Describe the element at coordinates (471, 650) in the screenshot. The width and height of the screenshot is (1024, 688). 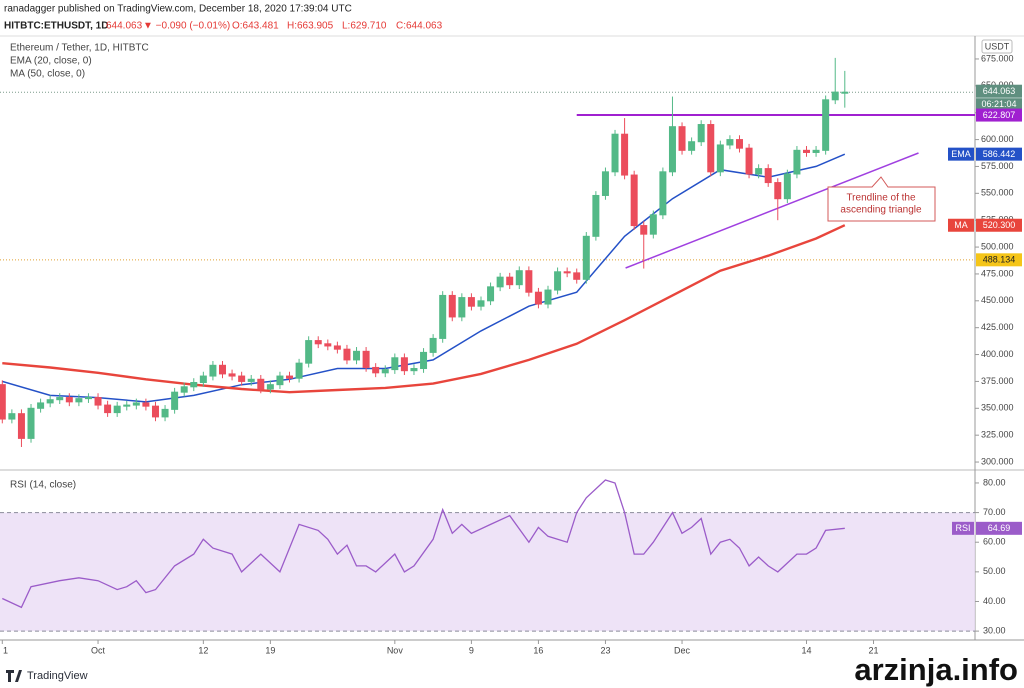
I see `x-tick-label: 9` at that location.